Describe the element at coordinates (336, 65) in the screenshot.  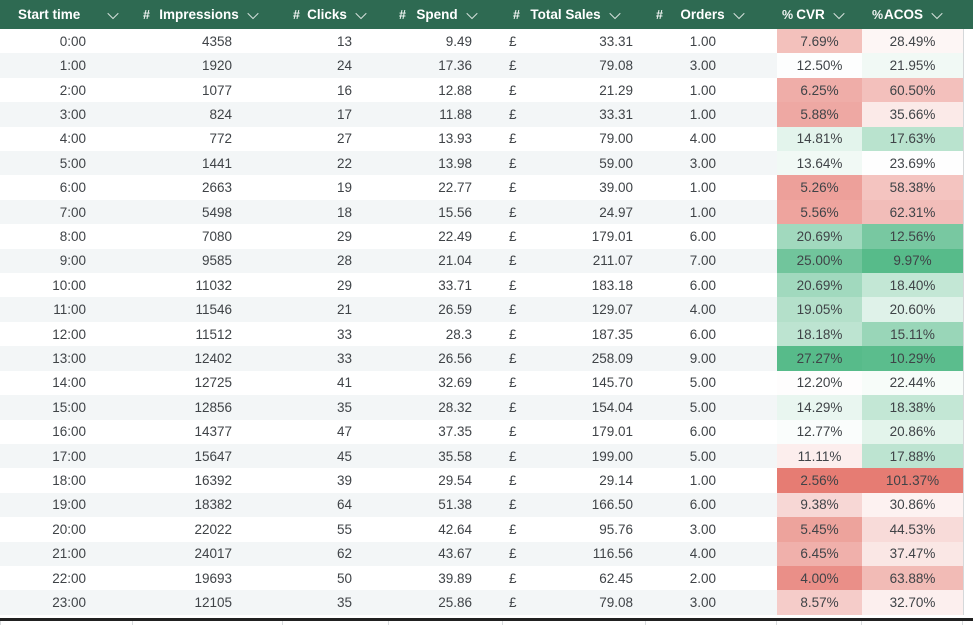
I see `cell-clicks: 24` at that location.